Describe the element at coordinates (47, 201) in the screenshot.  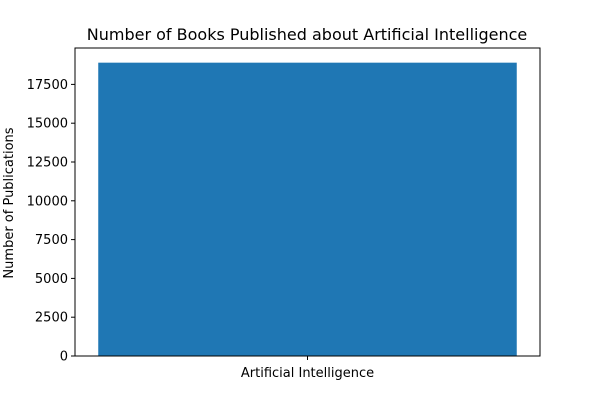
I see `y-tick-label-4: 10000` at that location.